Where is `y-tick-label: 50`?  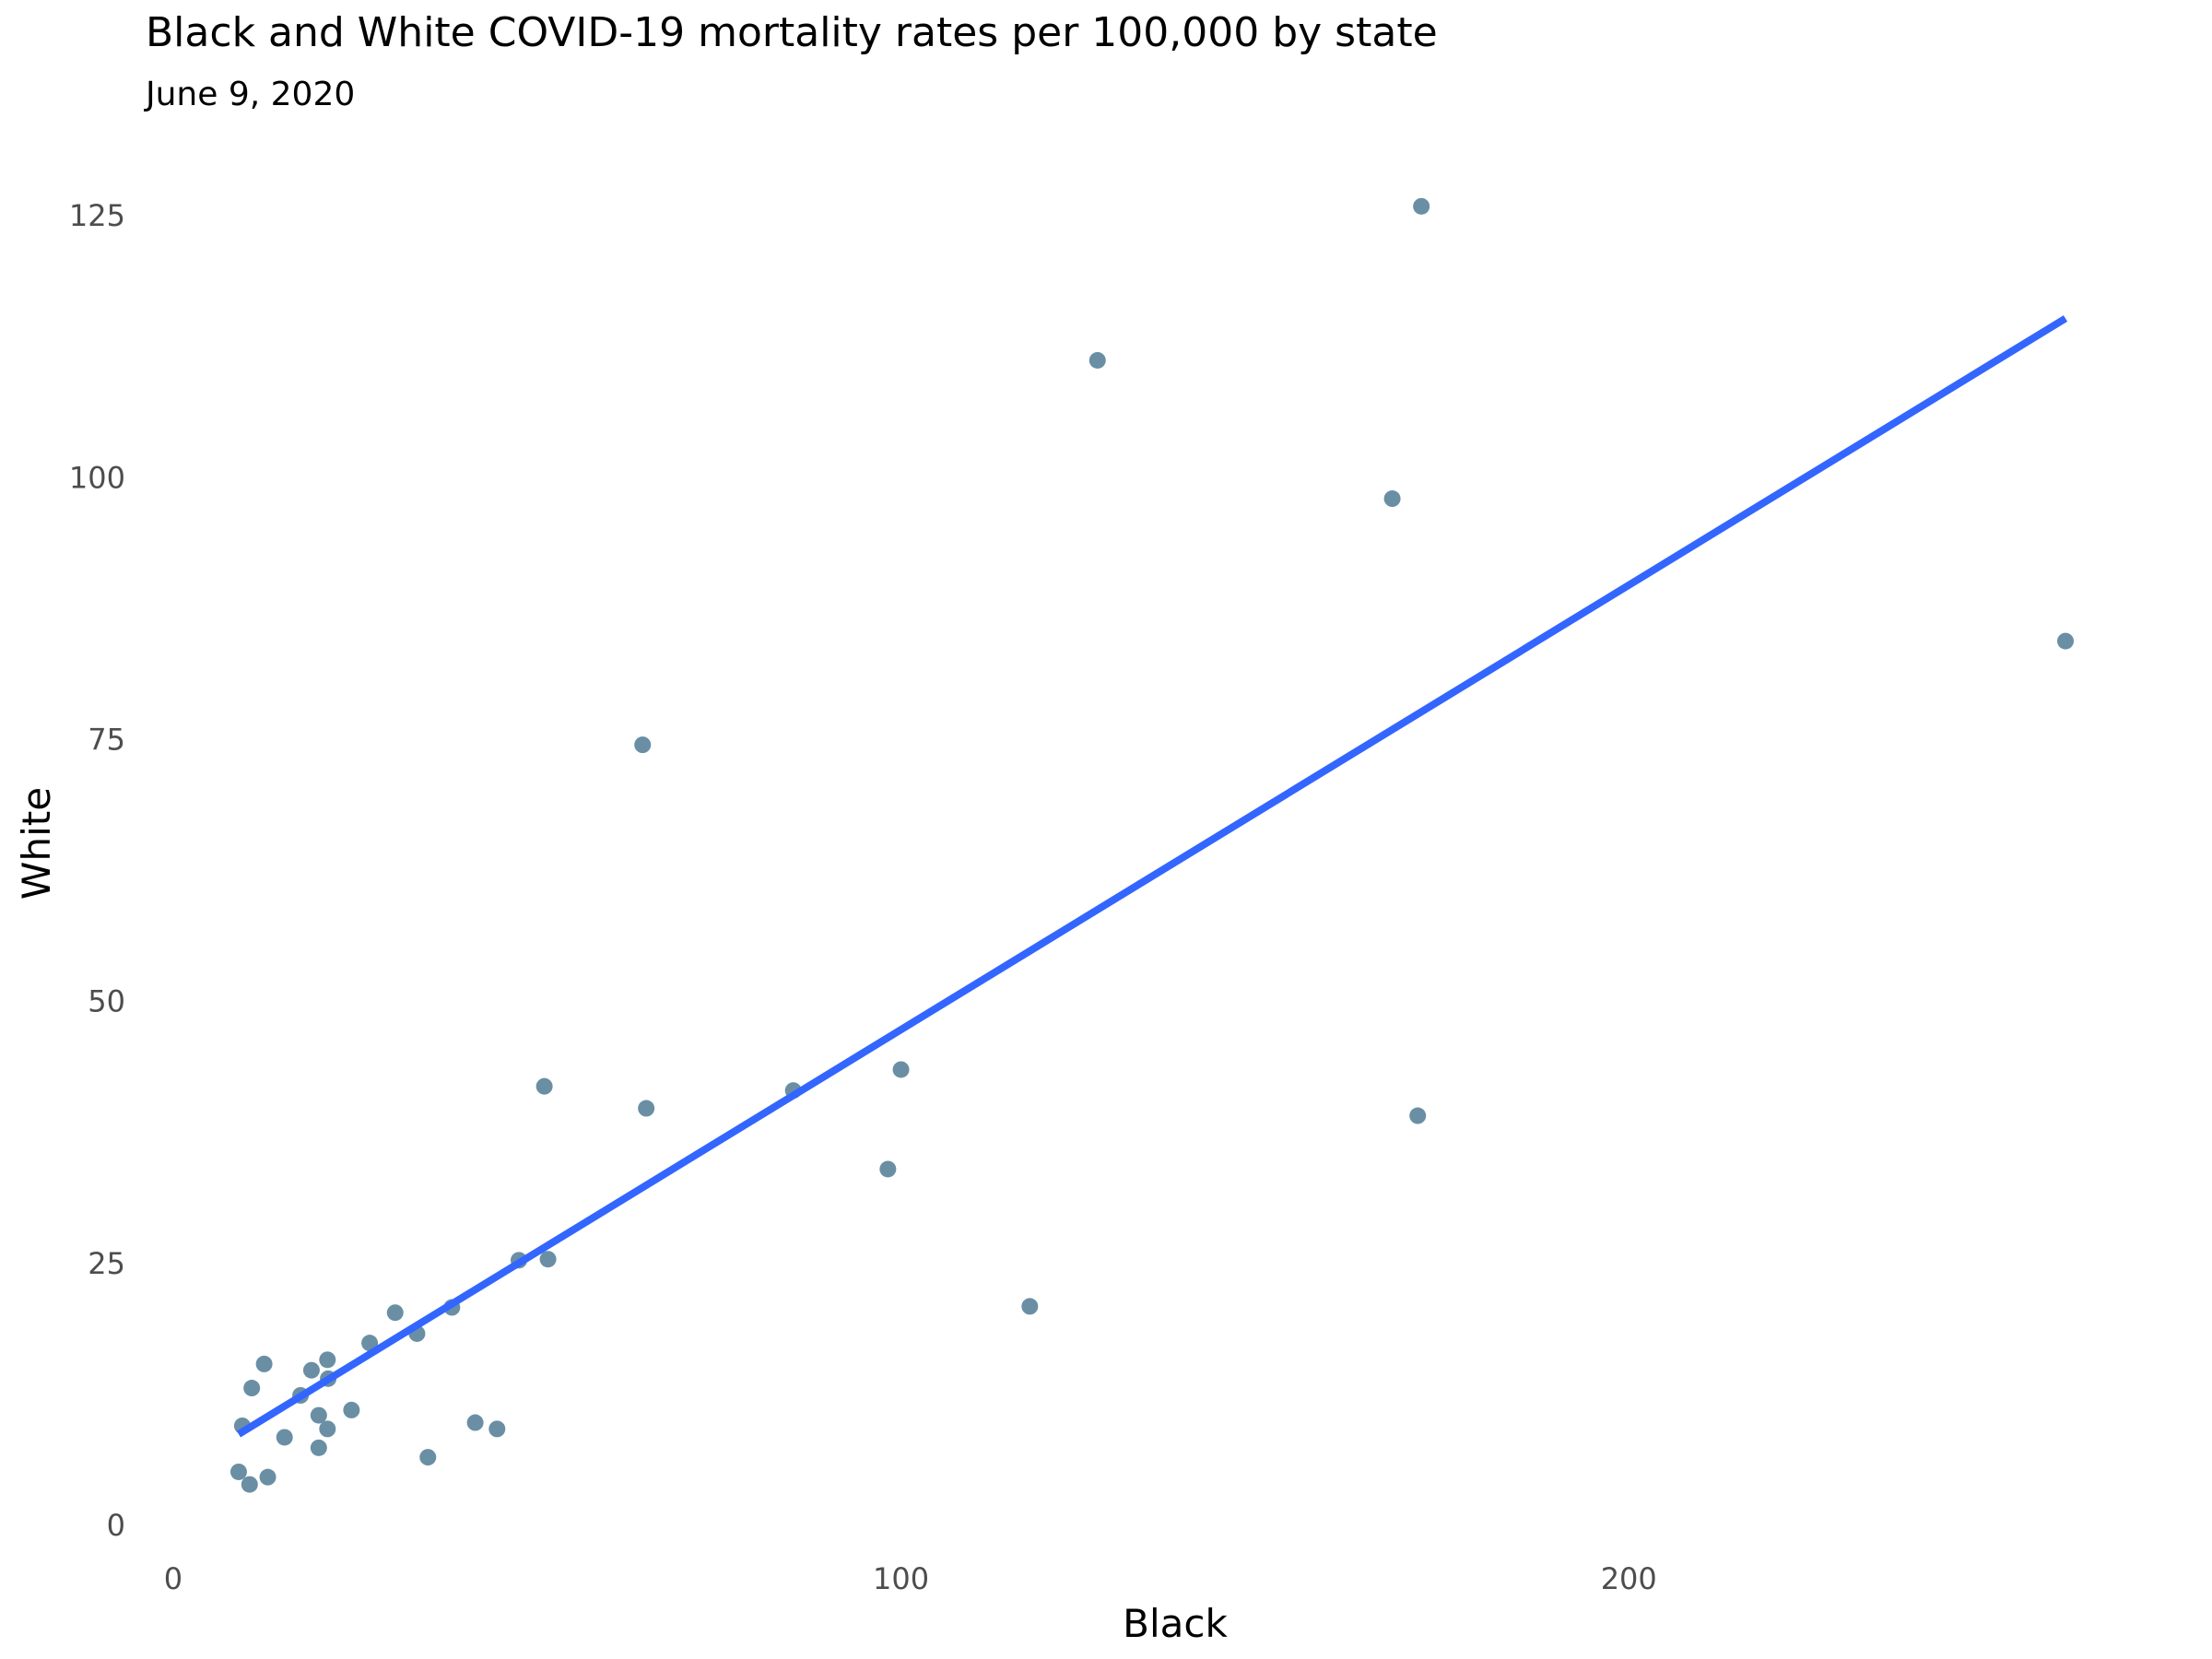
y-tick-label: 50 is located at coordinates (106, 1001).